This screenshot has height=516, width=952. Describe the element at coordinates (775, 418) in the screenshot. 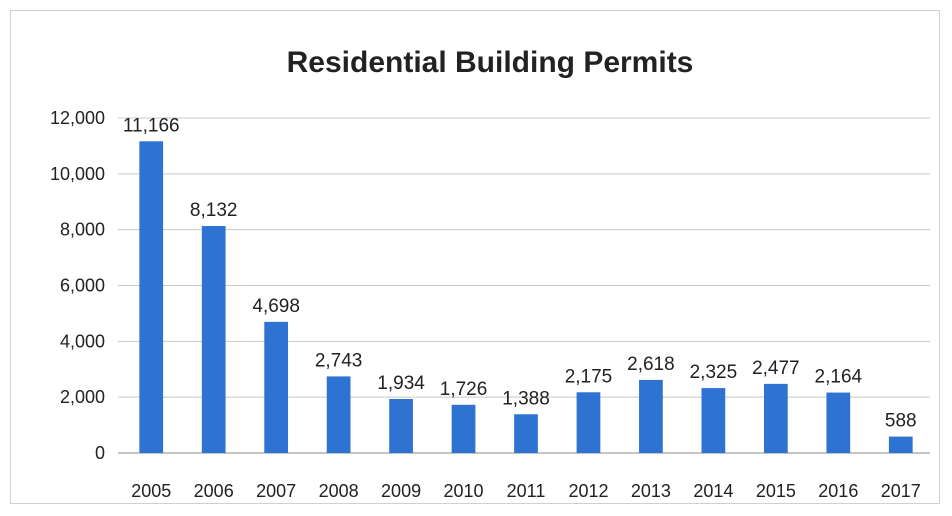

I see `bar-2015` at that location.